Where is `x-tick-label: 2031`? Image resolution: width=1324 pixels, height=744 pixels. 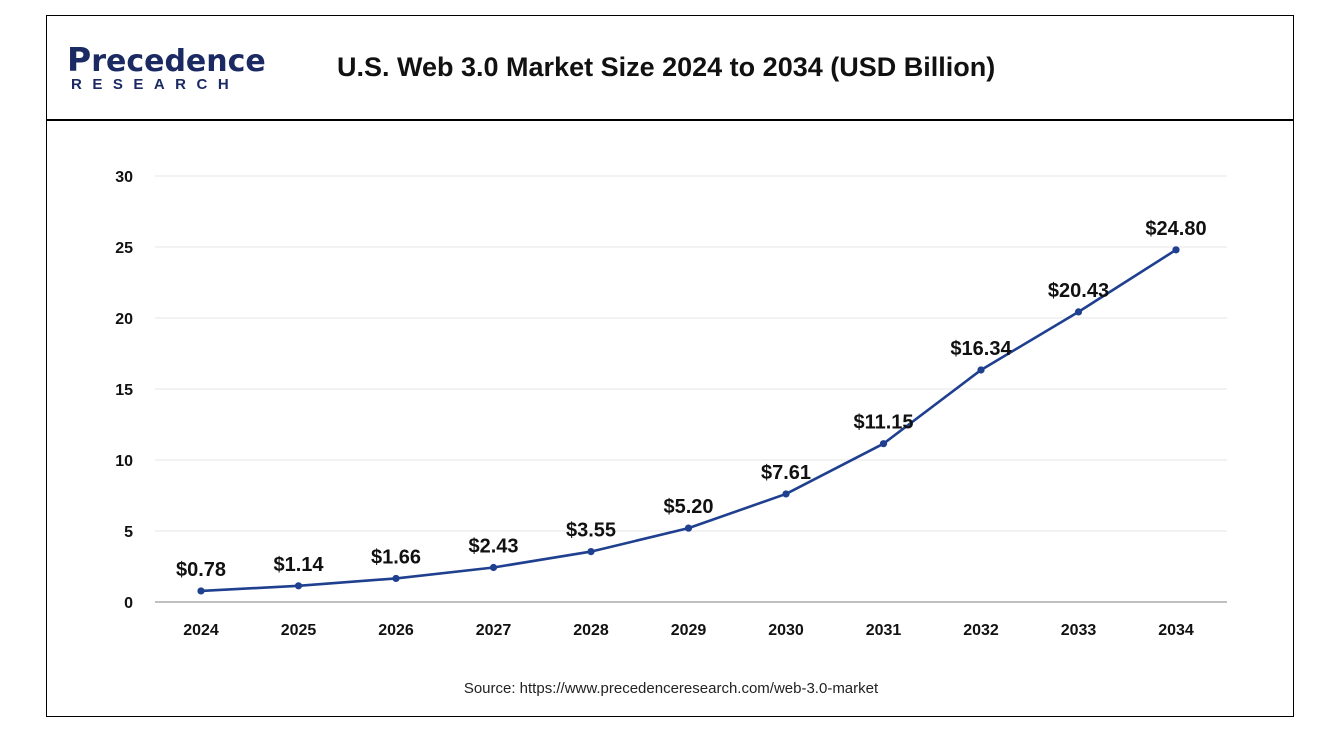 x-tick-label: 2031 is located at coordinates (884, 630).